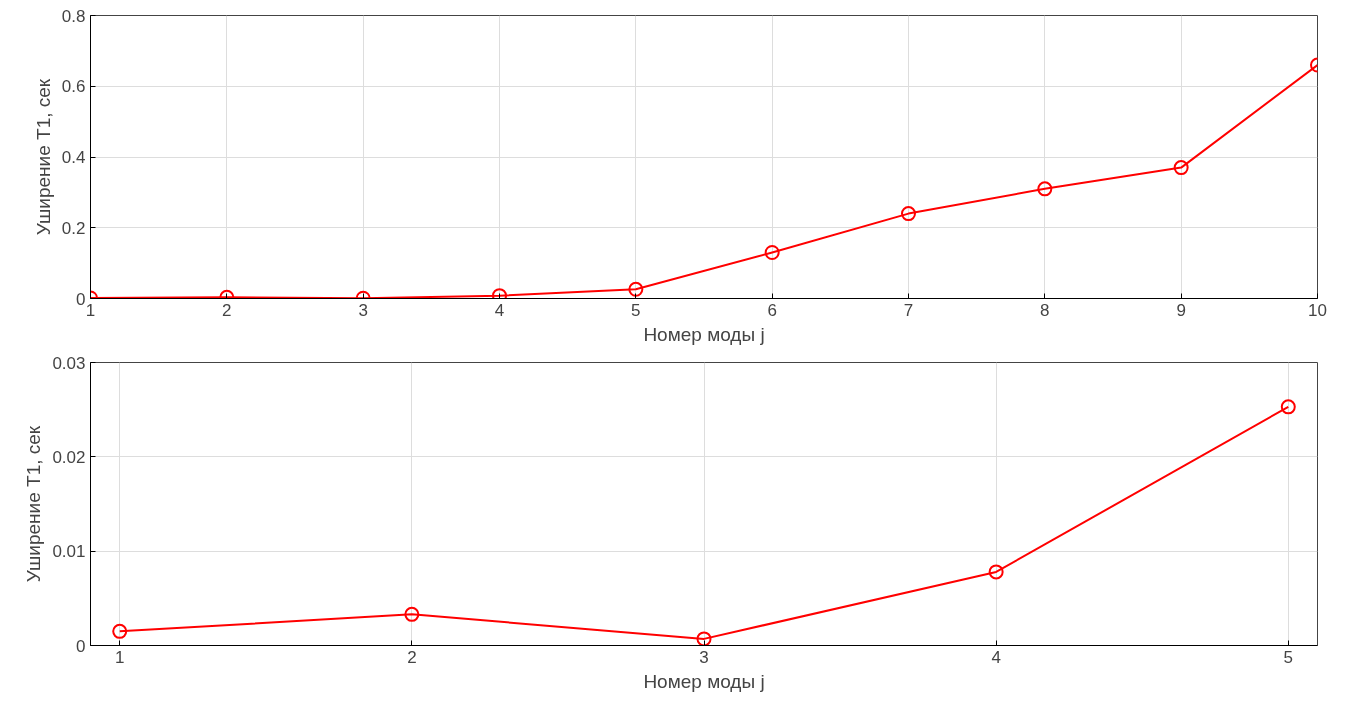 The height and width of the screenshot is (705, 1357). I want to click on y-tick-label: 0.6, so click(73, 87).